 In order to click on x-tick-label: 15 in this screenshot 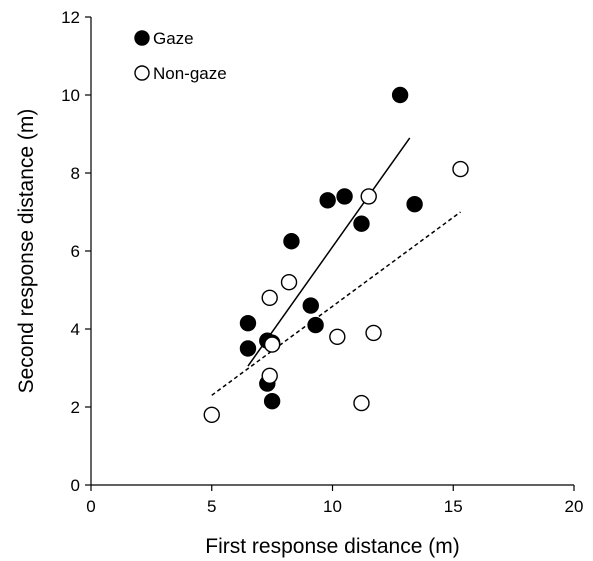, I will do `click(453, 506)`.